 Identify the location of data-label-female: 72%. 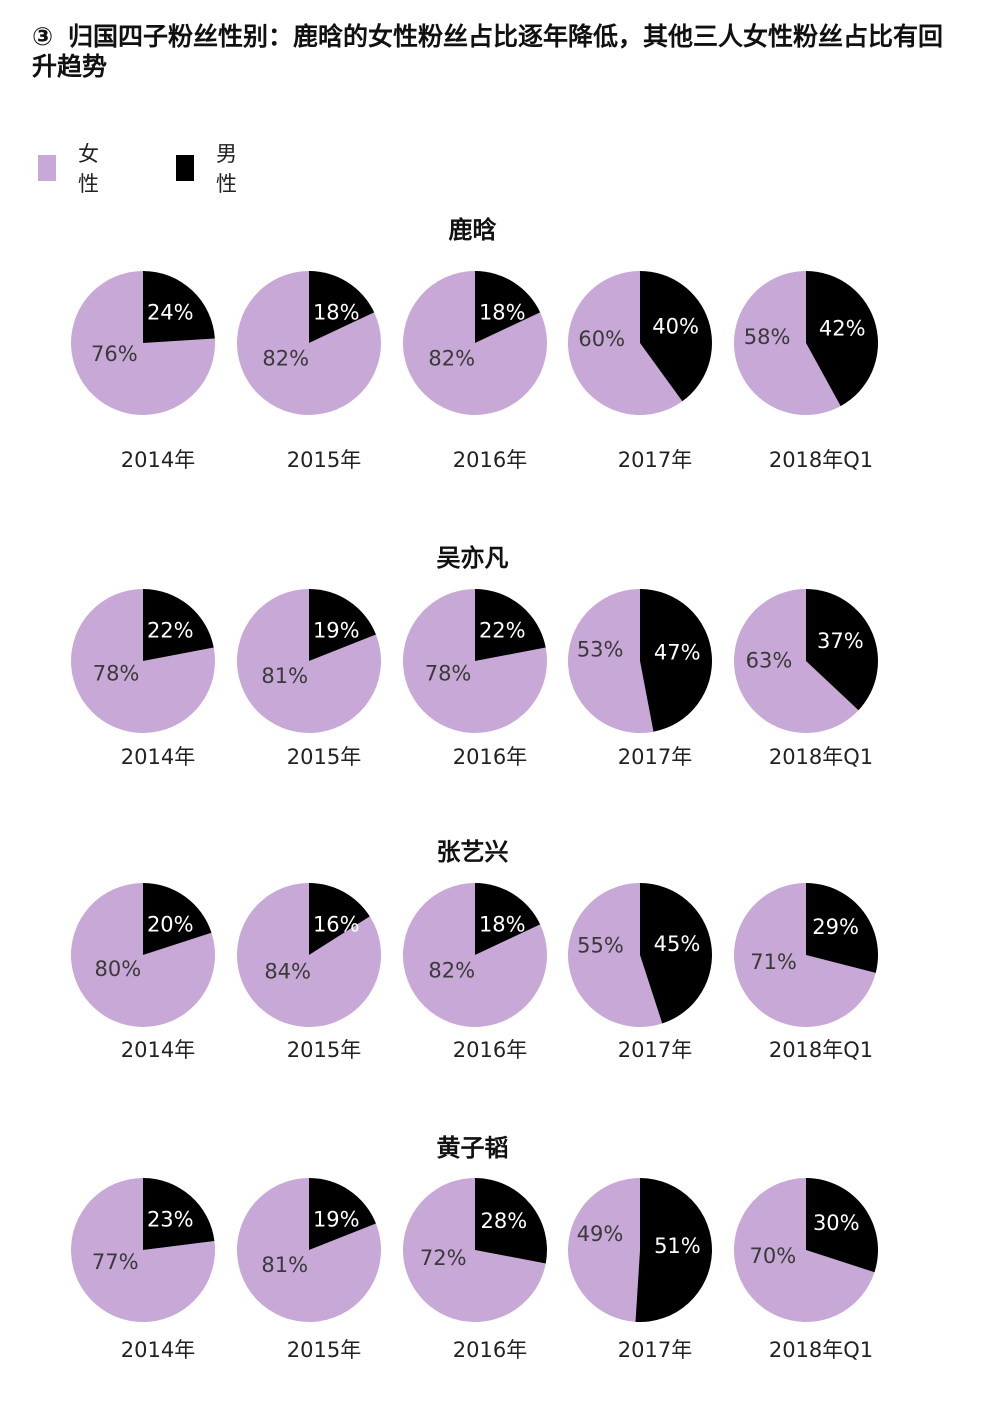
(443, 1258).